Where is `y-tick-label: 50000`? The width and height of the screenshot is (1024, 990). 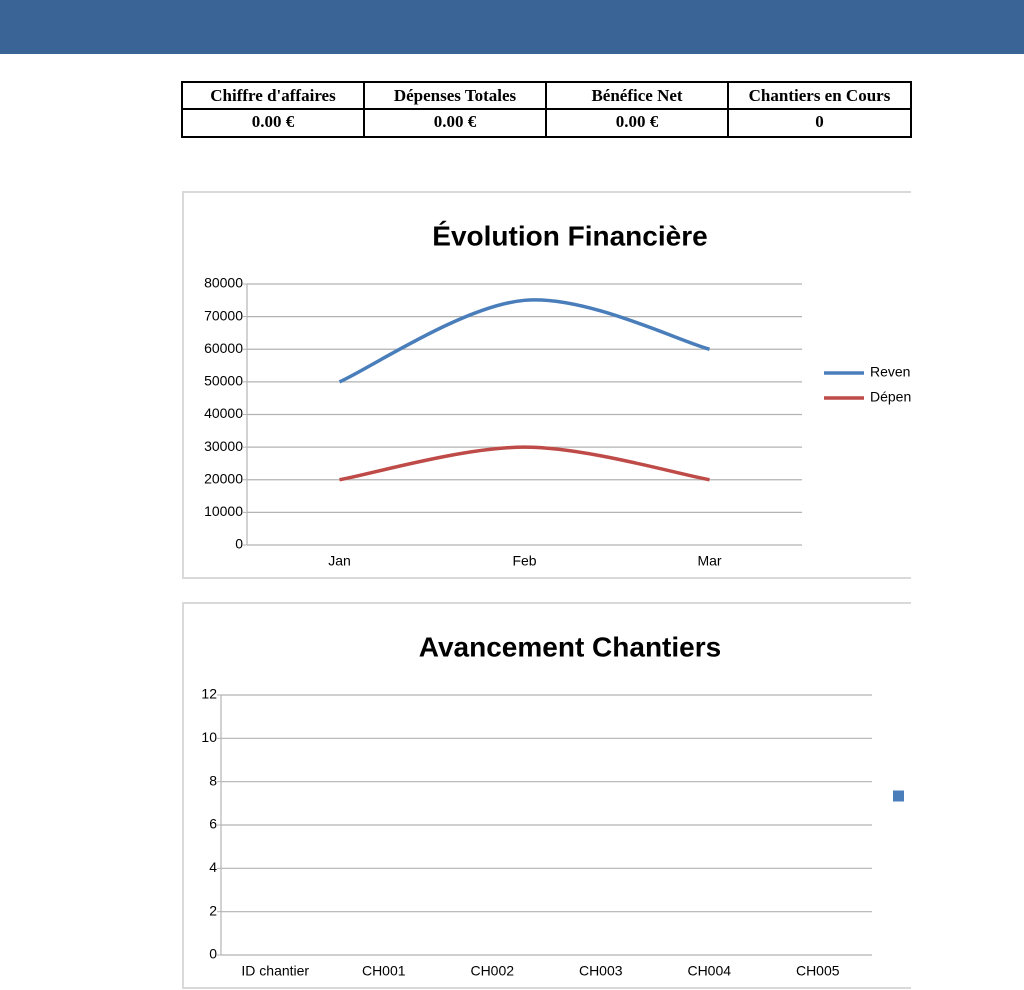
y-tick-label: 50000 is located at coordinates (223, 381).